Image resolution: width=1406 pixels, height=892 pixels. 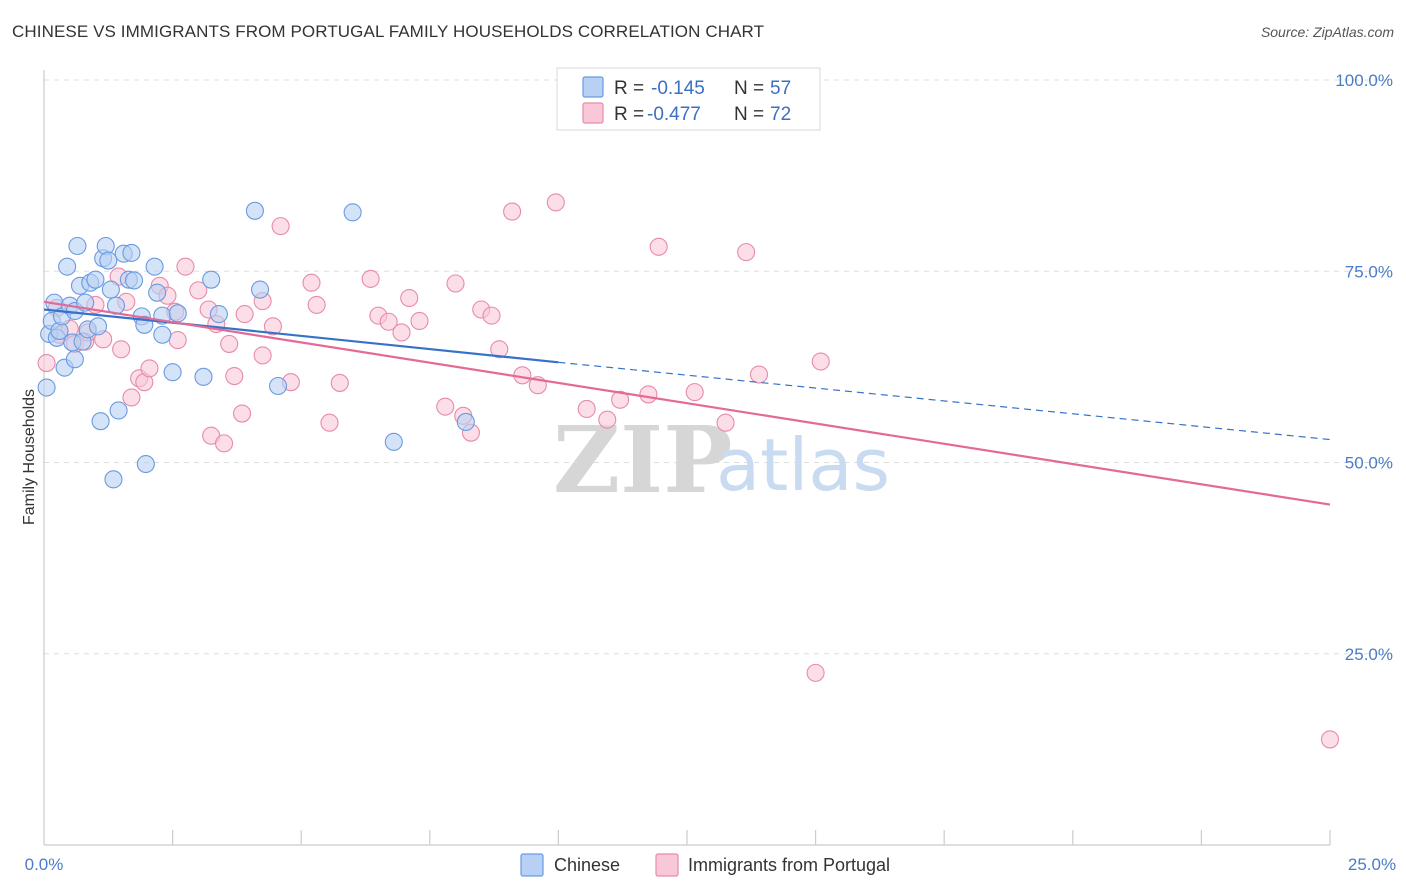 What do you see at coordinates (1369, 463) in the screenshot?
I see `y-tick-label-50: 50.0%` at bounding box center [1369, 463].